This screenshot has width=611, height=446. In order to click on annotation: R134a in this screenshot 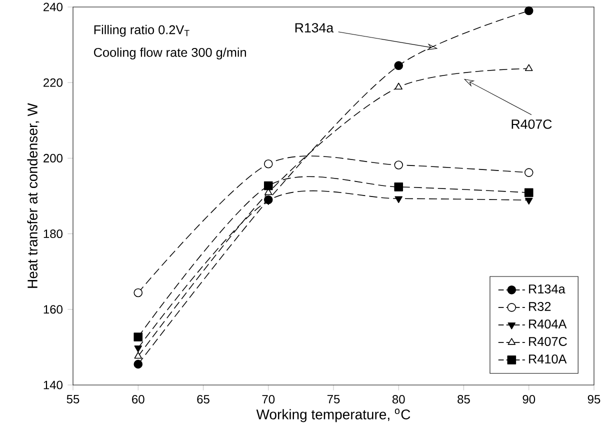, I will do `click(314, 27)`.